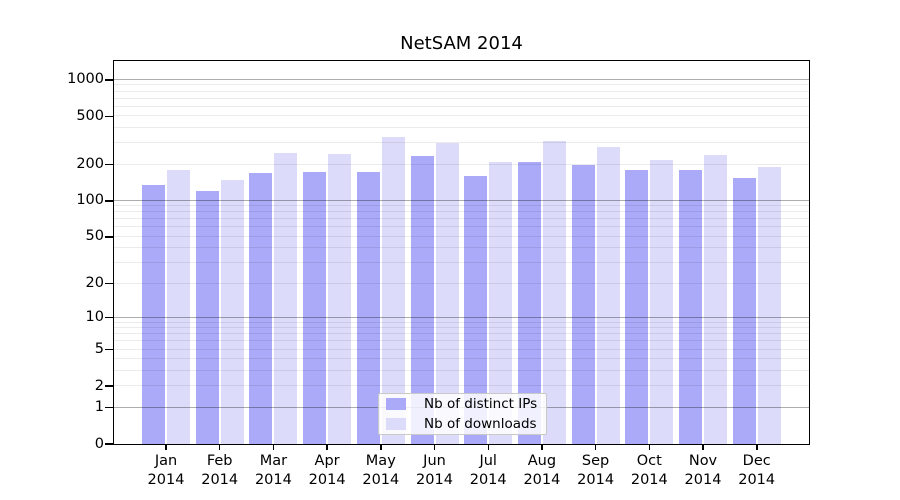 Image resolution: width=900 pixels, height=500 pixels. Describe the element at coordinates (220, 470) in the screenshot. I see `x-tick-label-feb: Feb 2014` at that location.